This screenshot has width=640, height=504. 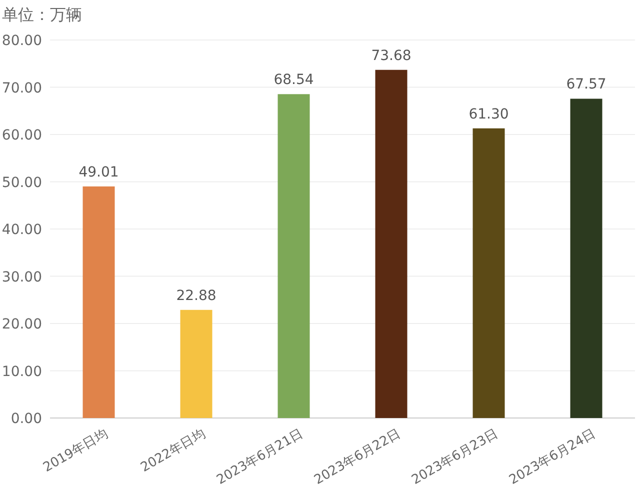 I want to click on data-label: 49.01, so click(x=98, y=172).